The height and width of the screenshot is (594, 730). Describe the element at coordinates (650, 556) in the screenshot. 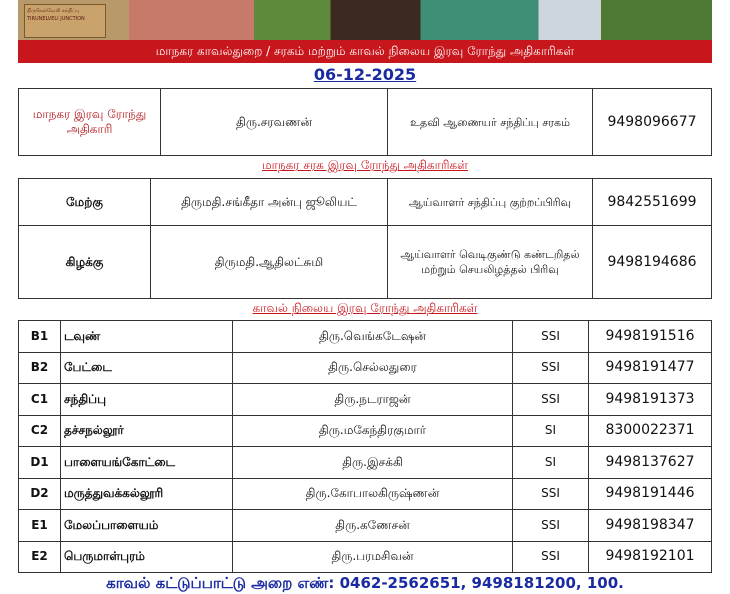

I see `station-phone: 9498192101` at that location.